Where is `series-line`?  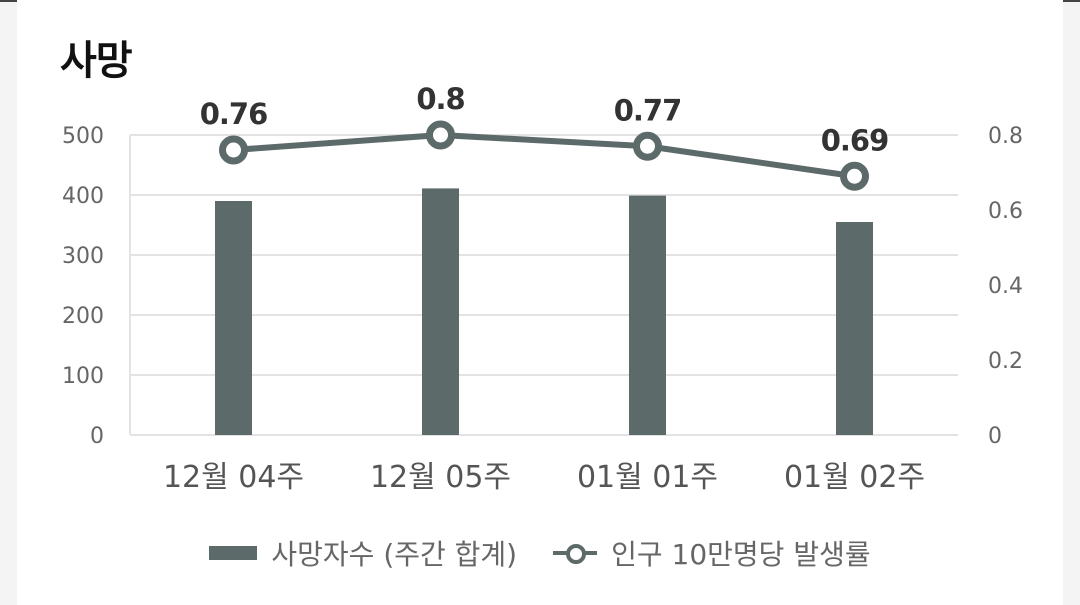
series-line is located at coordinates (544, 156).